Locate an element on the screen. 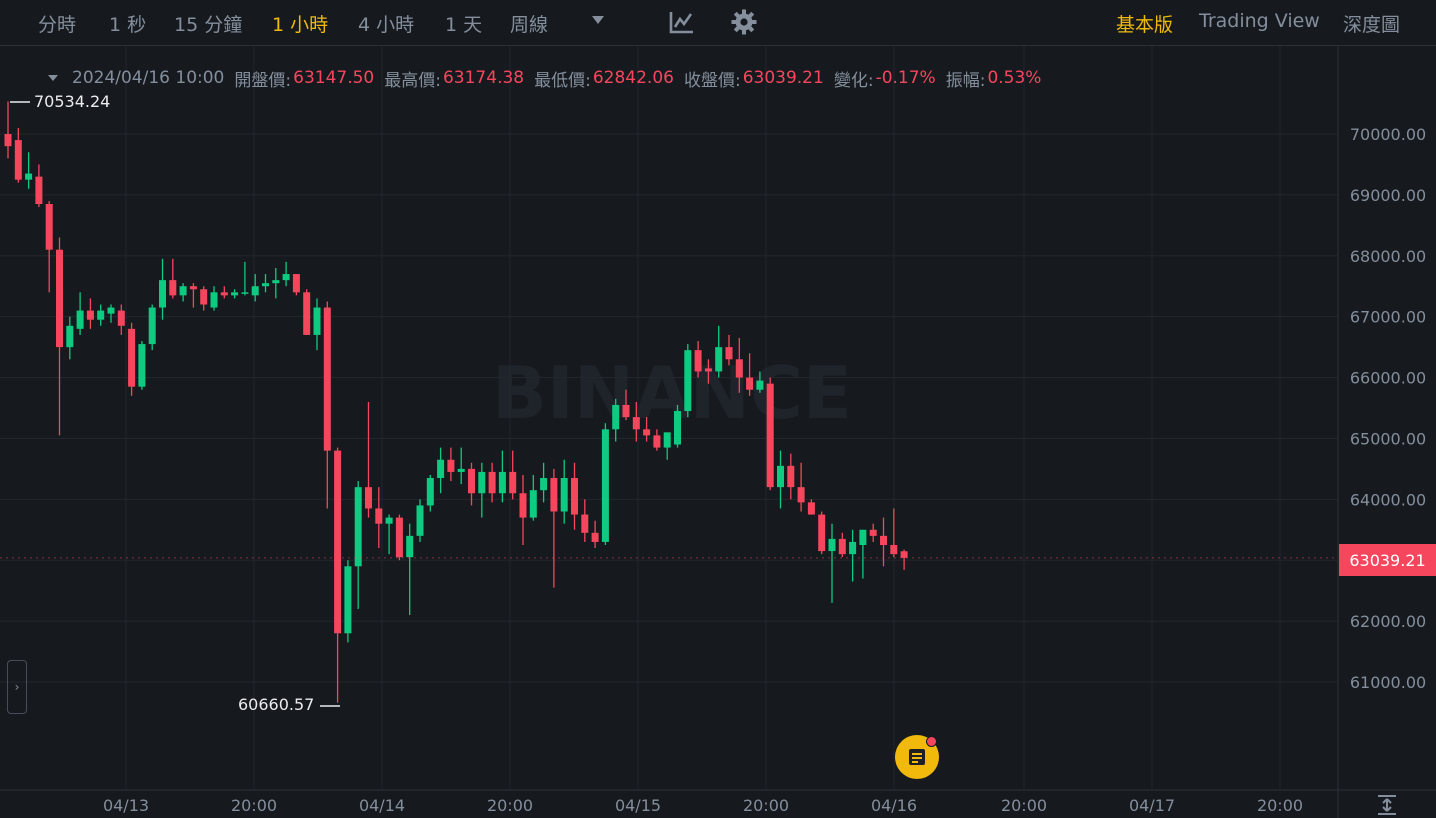  notification-dot is located at coordinates (931, 741).